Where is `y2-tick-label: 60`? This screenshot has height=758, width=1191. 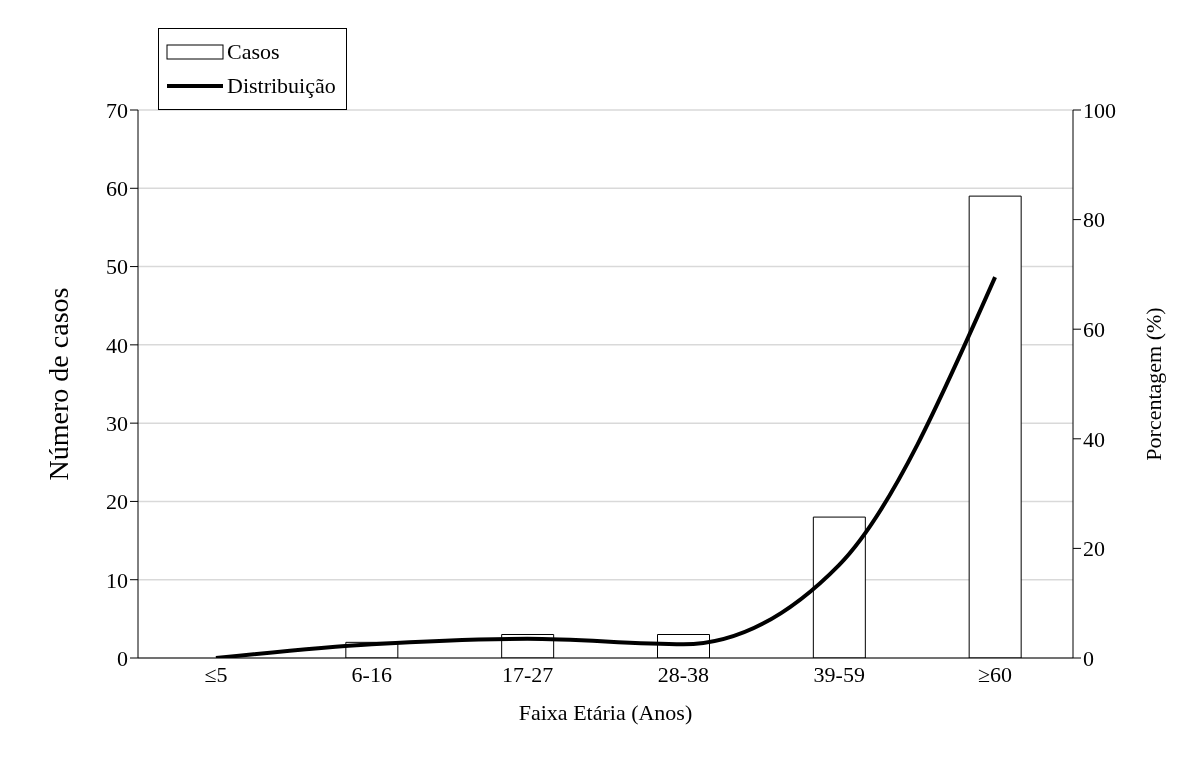 y2-tick-label: 60 is located at coordinates (1094, 330).